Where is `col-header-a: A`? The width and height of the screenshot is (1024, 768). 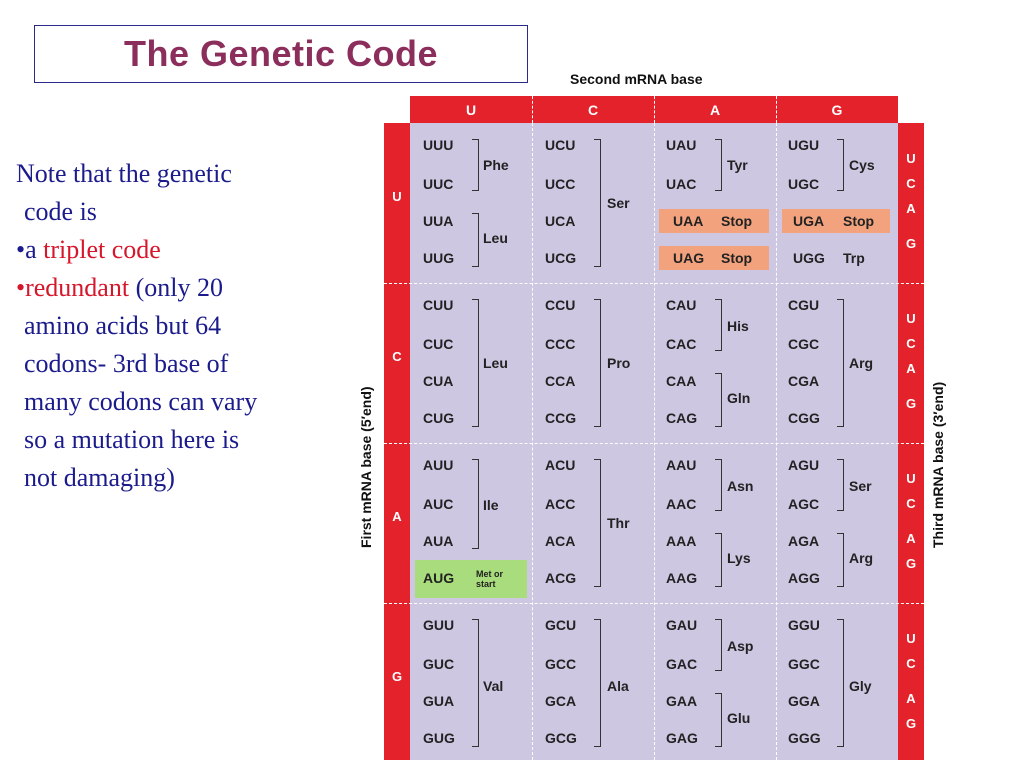 col-header-a: A is located at coordinates (715, 109).